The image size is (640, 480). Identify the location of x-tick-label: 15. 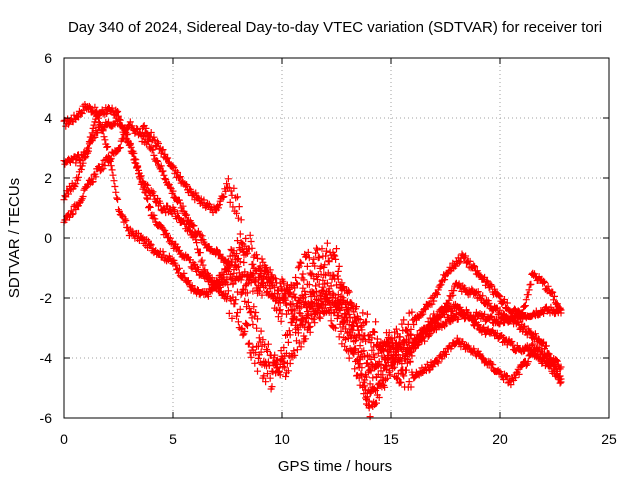
(391, 439).